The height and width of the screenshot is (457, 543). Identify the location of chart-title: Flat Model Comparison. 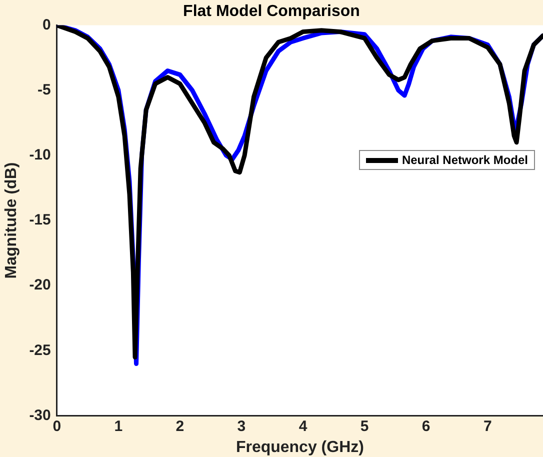
(271, 11).